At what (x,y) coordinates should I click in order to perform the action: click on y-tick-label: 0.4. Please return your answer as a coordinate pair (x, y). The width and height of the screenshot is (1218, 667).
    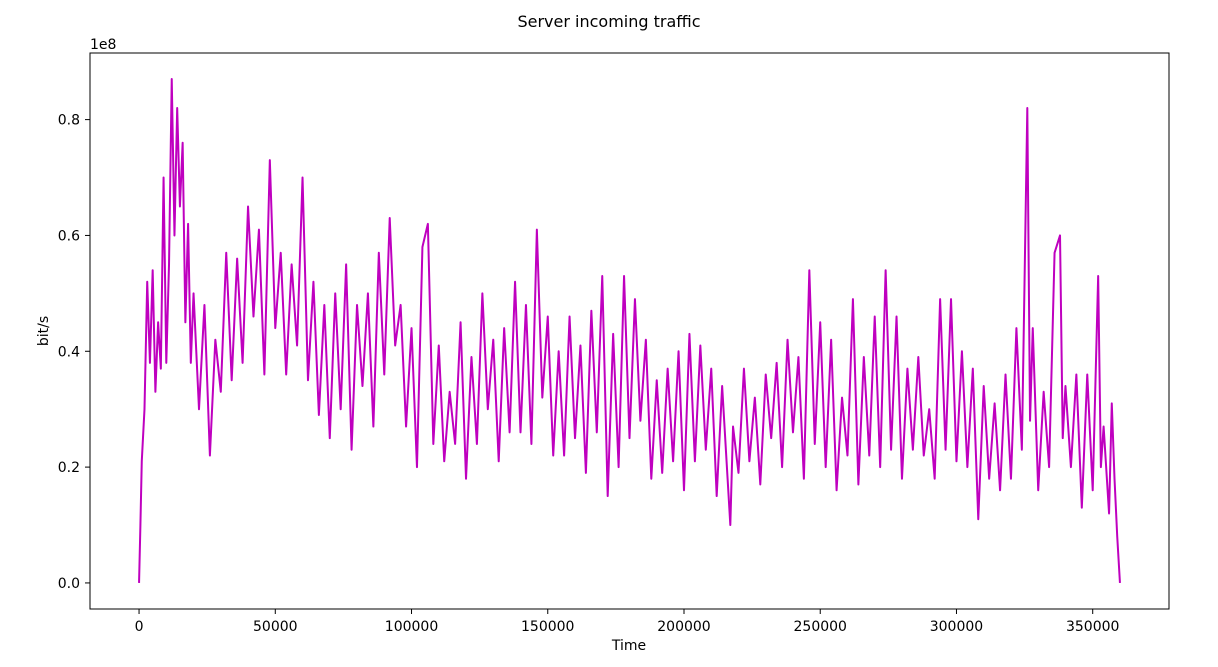
    Looking at the image, I should click on (69, 352).